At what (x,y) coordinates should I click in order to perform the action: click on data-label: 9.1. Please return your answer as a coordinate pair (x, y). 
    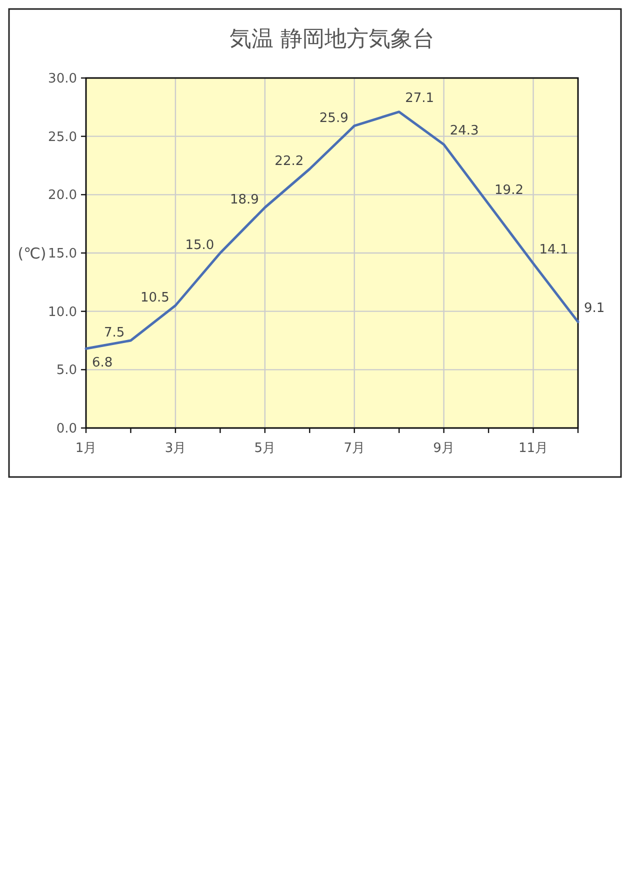
    Looking at the image, I should click on (594, 308).